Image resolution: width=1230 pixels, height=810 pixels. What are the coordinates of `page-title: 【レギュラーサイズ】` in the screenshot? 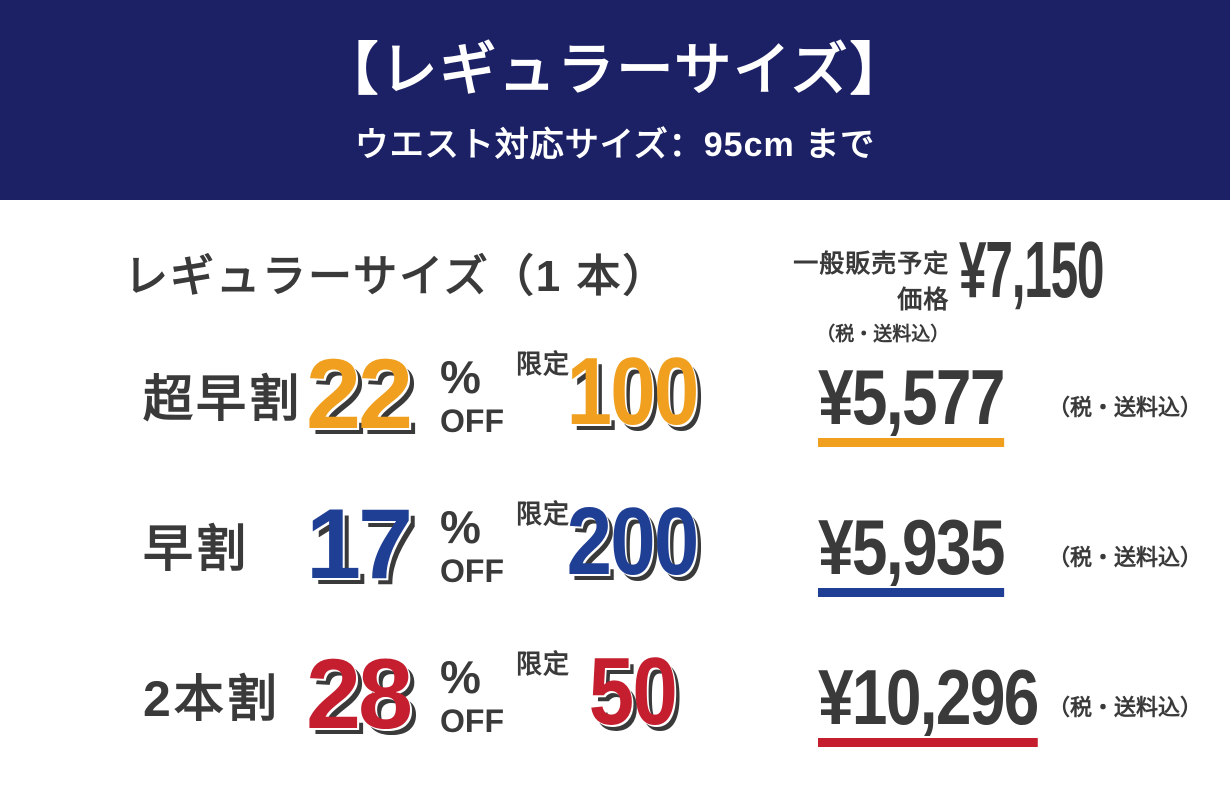 It's located at (615, 69).